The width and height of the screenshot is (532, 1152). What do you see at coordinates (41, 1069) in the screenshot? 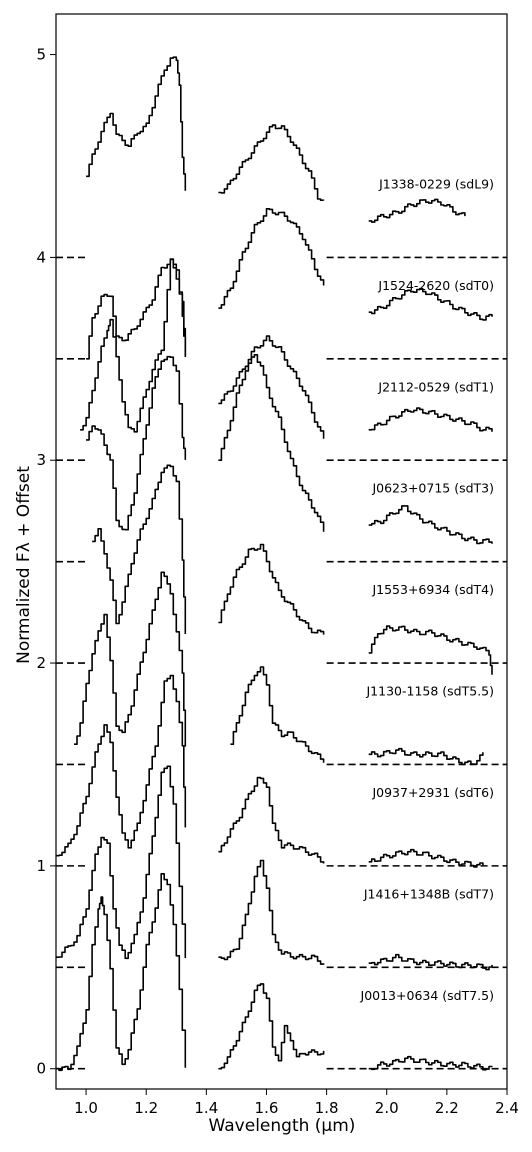
I see `y-tick-label: 0` at bounding box center [41, 1069].